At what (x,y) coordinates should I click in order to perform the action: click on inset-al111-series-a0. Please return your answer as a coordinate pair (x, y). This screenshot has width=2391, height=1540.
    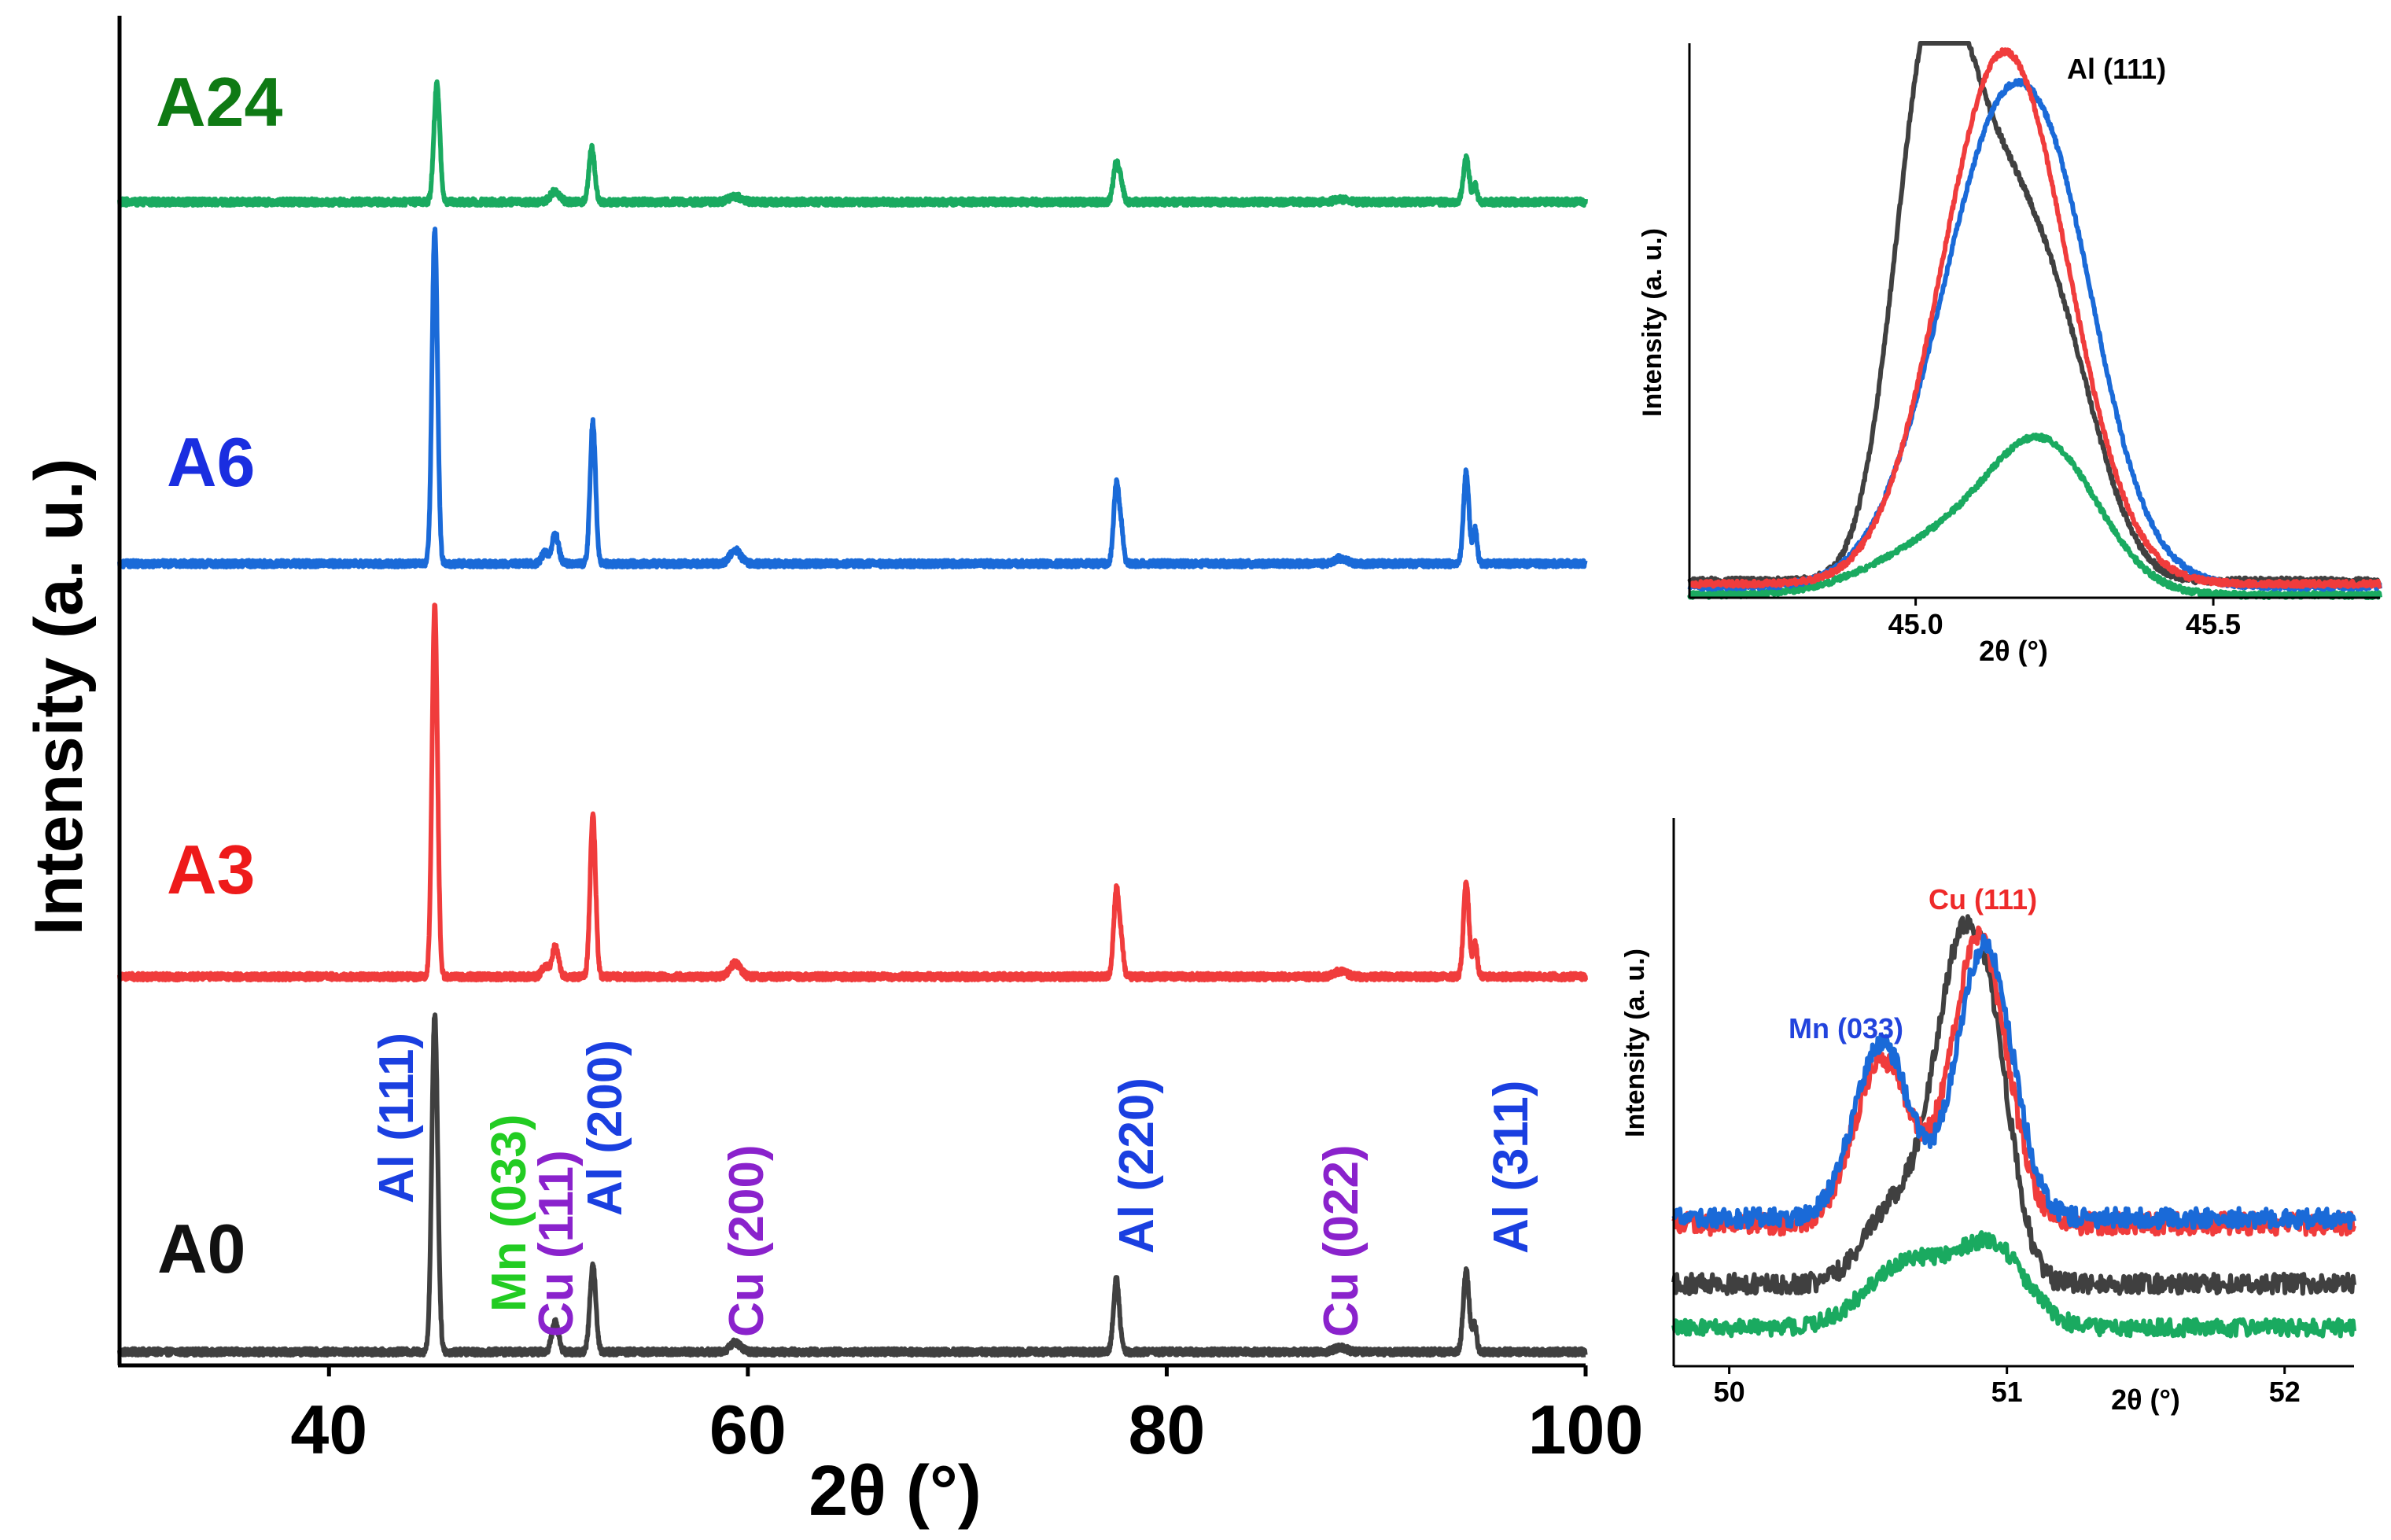
    Looking at the image, I should click on (2034, 314).